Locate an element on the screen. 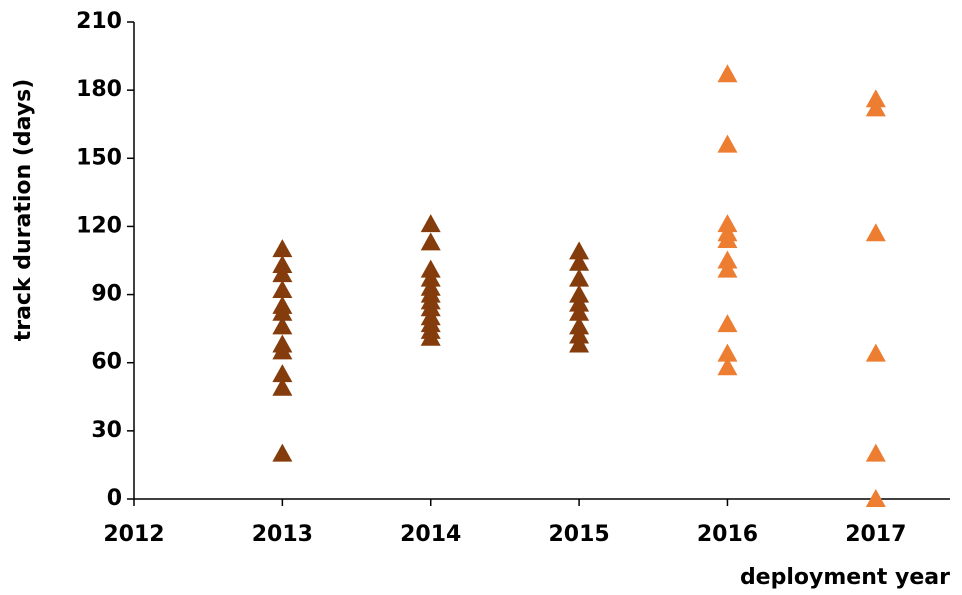 The image size is (962, 595). y-tick-label: 180 is located at coordinates (99, 89).